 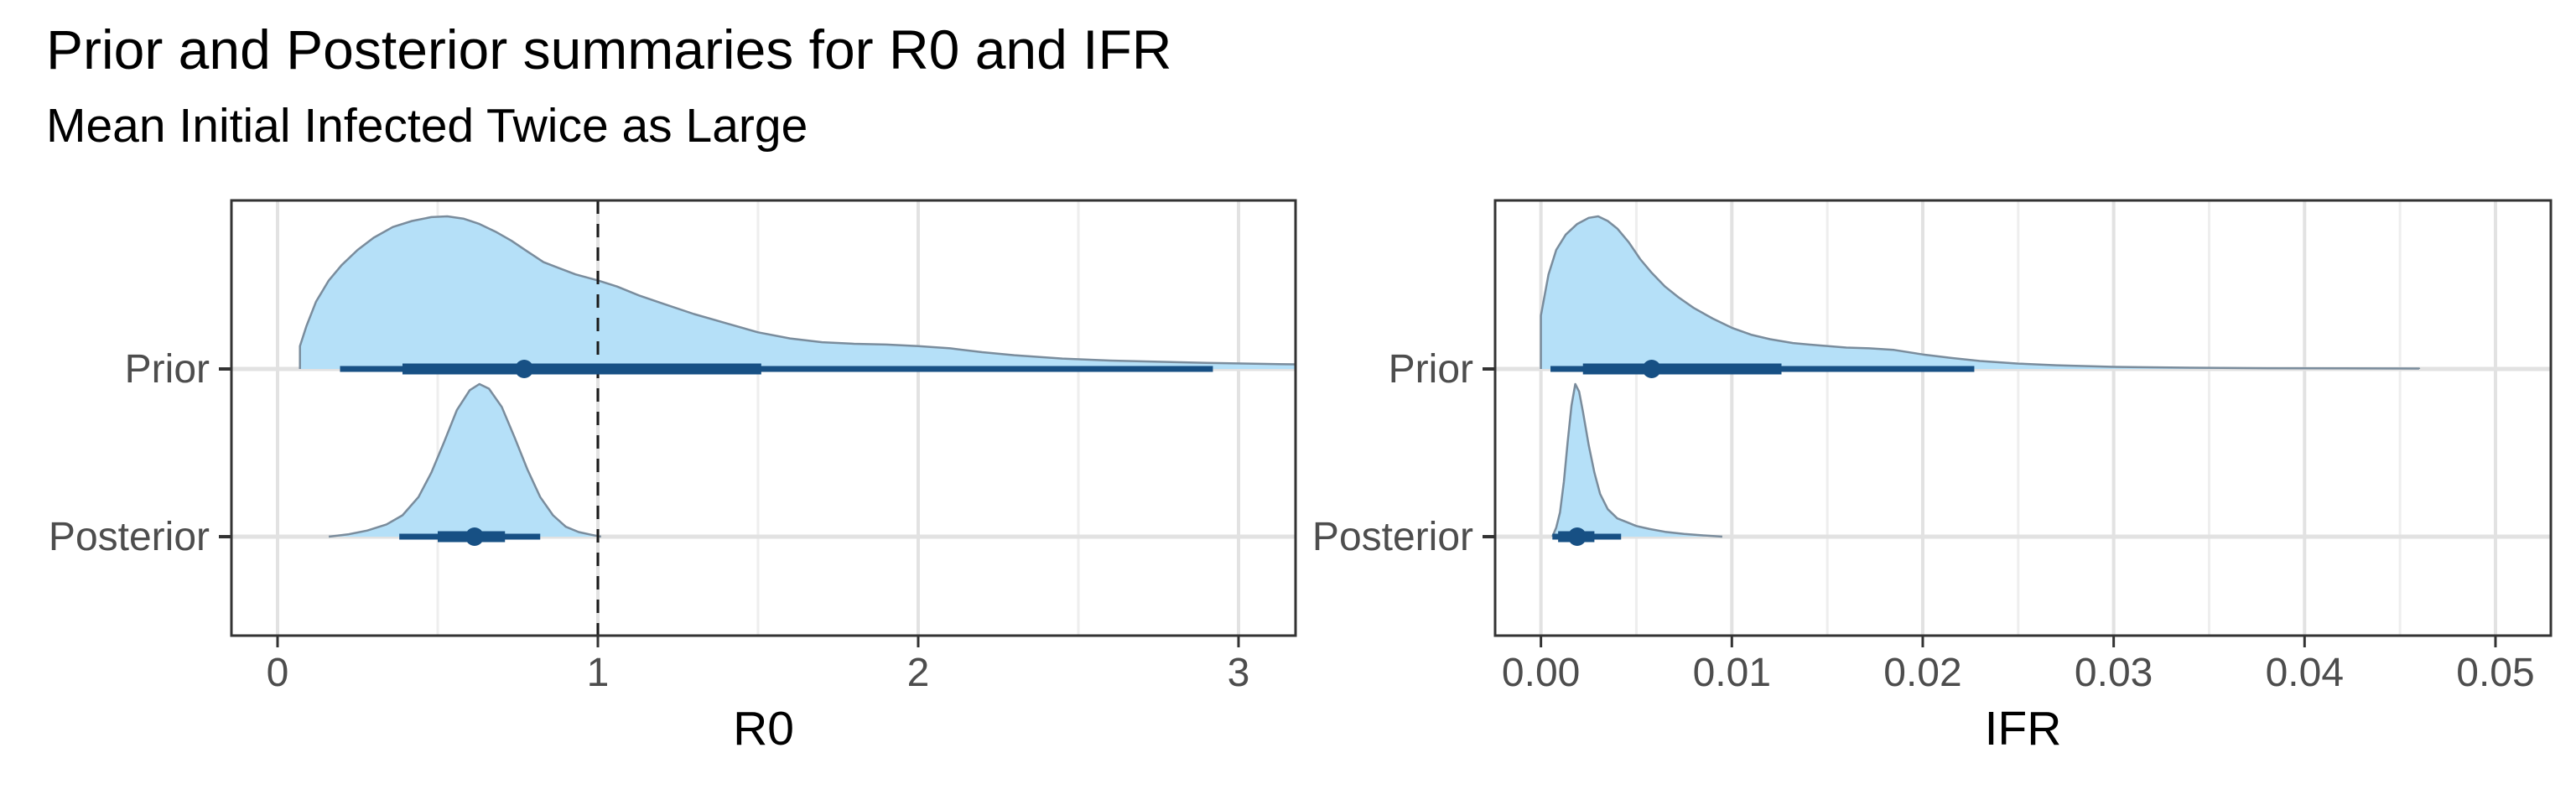 What do you see at coordinates (1732, 673) in the screenshot?
I see `x-tick-label: 0.01` at bounding box center [1732, 673].